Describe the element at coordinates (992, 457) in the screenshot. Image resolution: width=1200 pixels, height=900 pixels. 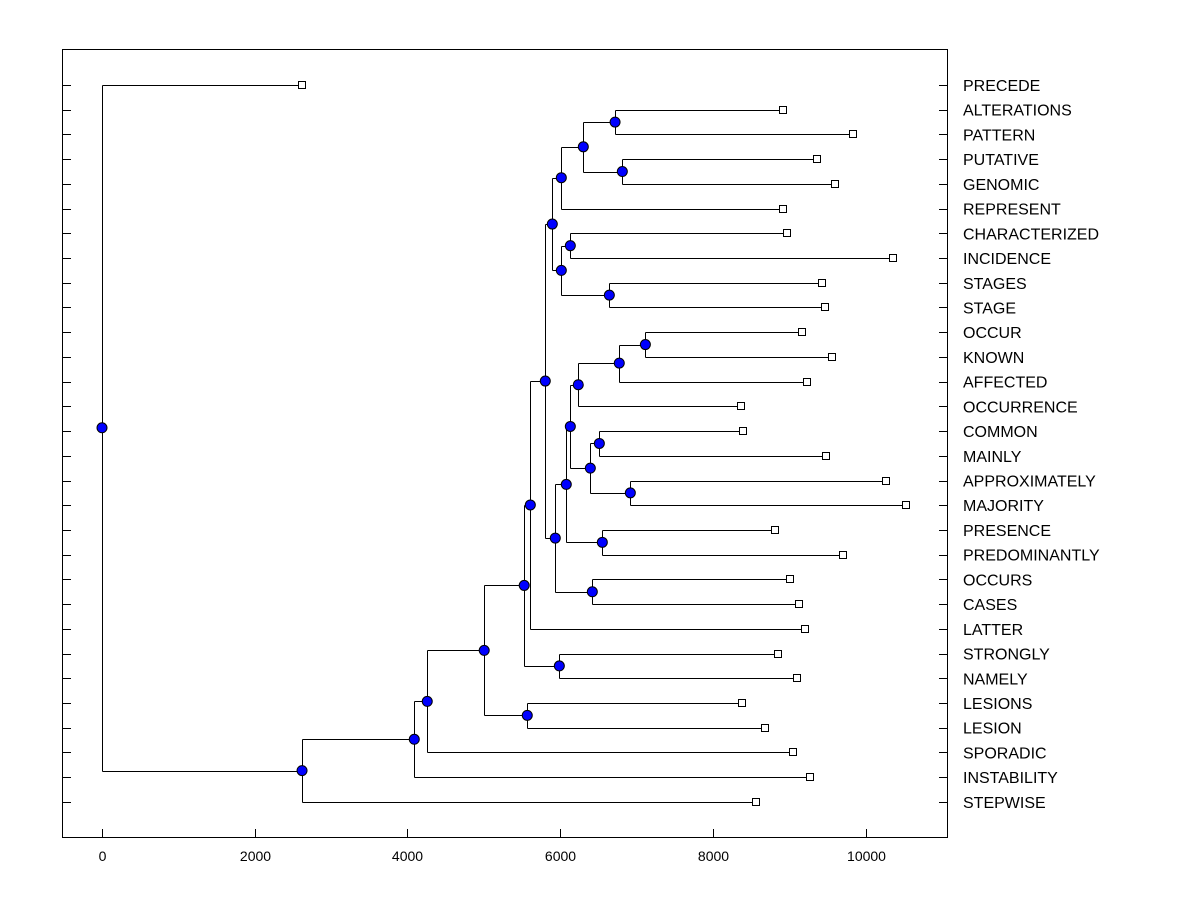
I see `leaf-label: MAINLY` at that location.